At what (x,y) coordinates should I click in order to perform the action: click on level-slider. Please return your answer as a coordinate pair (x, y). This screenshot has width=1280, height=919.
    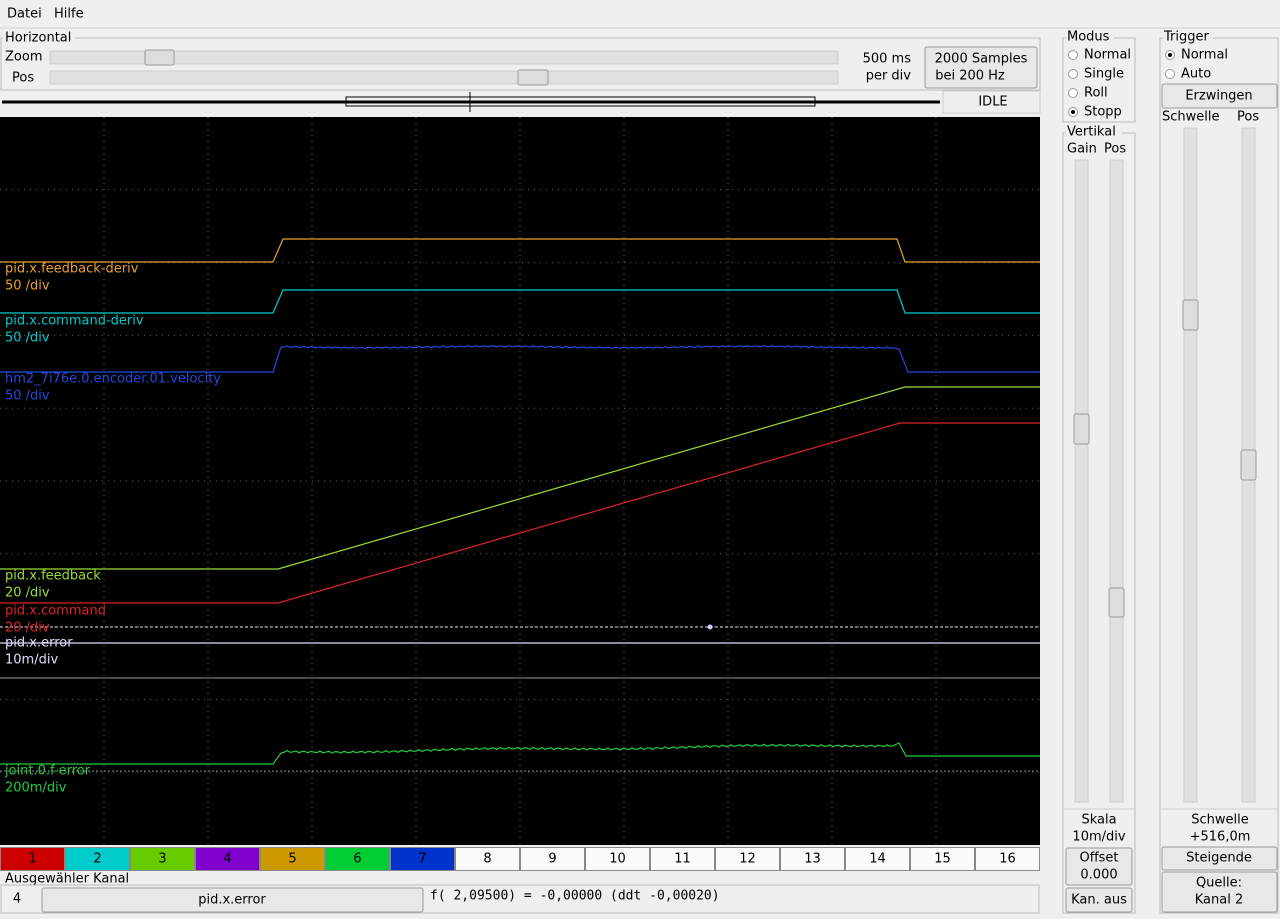
    Looking at the image, I should click on (1190, 465).